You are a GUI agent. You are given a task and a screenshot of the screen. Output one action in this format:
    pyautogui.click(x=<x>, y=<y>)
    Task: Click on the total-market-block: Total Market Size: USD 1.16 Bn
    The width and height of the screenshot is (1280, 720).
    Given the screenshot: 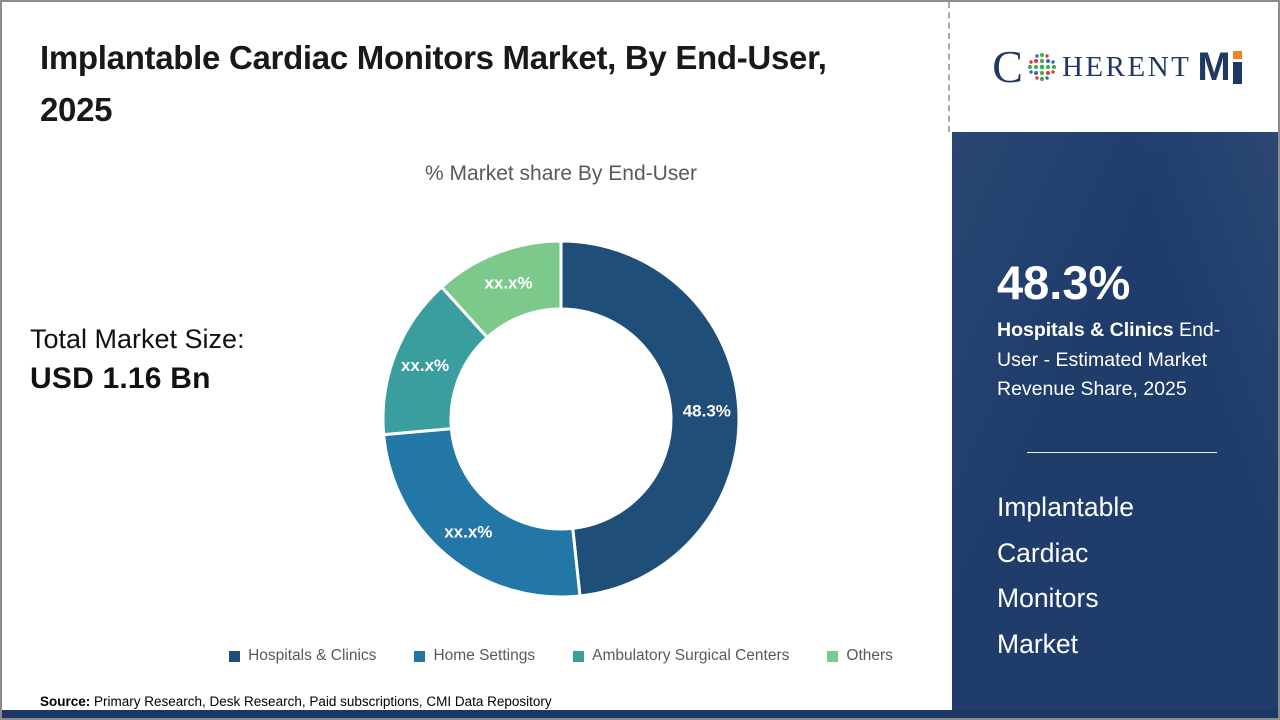 What is the action you would take?
    pyautogui.click(x=137, y=360)
    